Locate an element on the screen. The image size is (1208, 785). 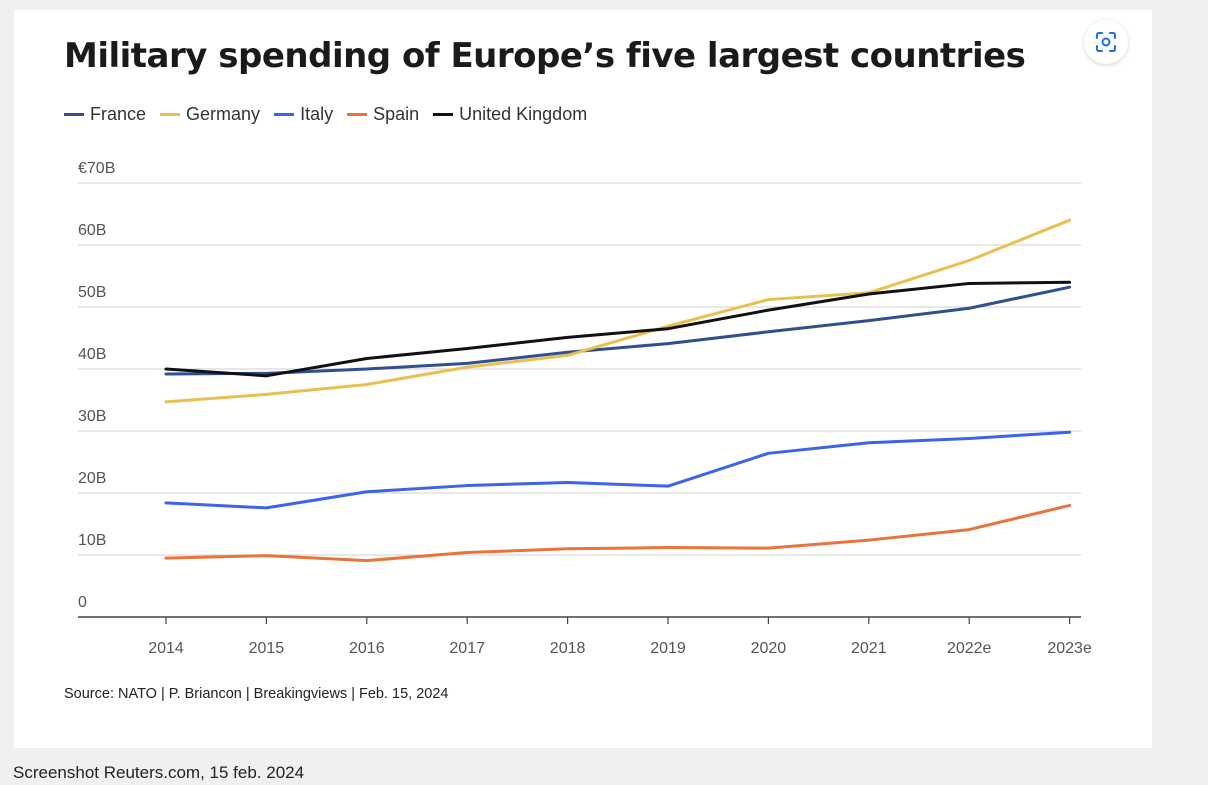
screenshot-caption: Screenshot Reuters.com, 15 feb. 2024 is located at coordinates (159, 772).